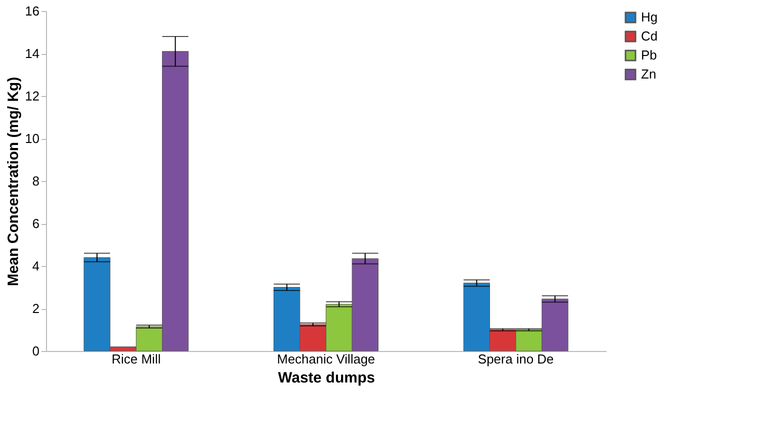 Image resolution: width=765 pixels, height=440 pixels. I want to click on y-tick-label: 16, so click(32, 11).